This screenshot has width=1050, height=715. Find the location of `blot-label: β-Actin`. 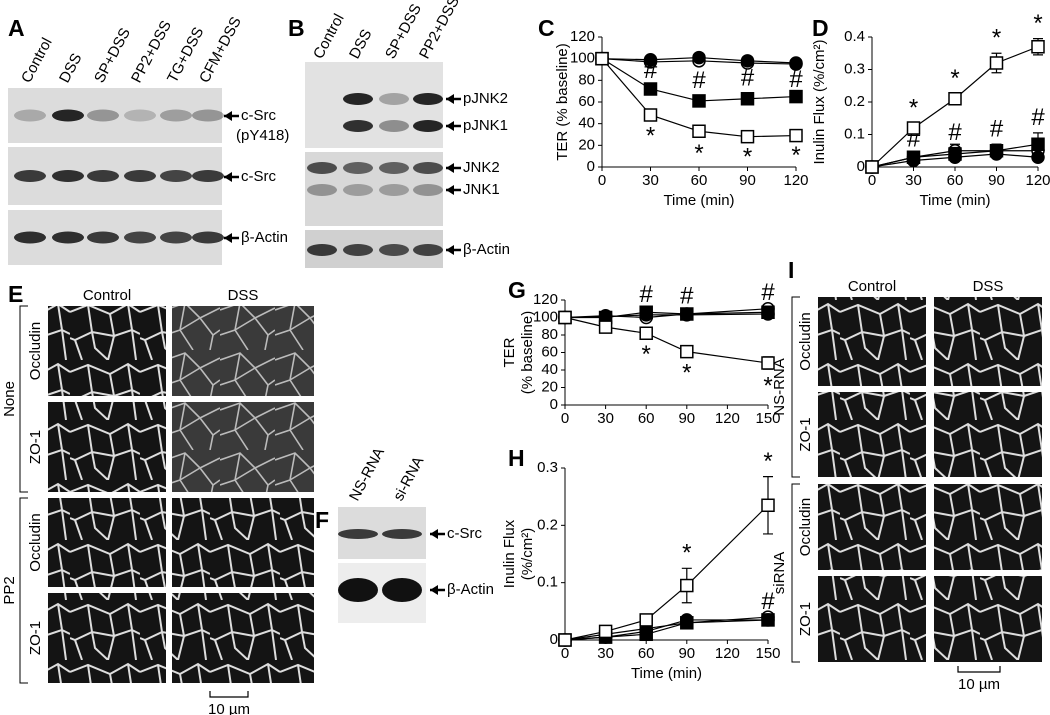

blot-label: β-Actin is located at coordinates (486, 249).